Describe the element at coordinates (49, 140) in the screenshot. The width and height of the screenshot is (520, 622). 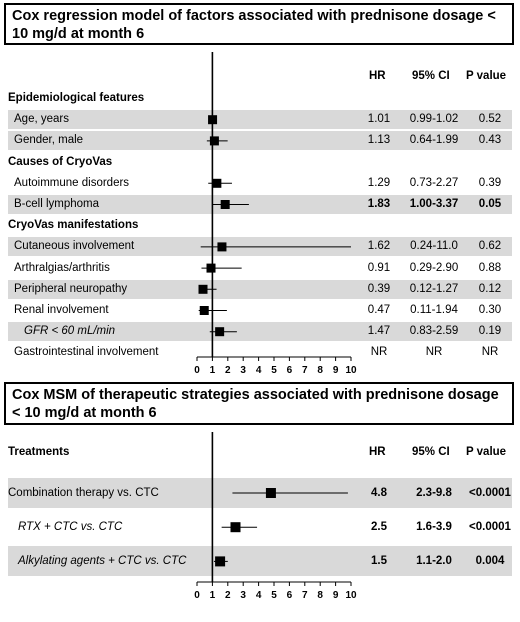
I see `row-label: Gender, male` at that location.